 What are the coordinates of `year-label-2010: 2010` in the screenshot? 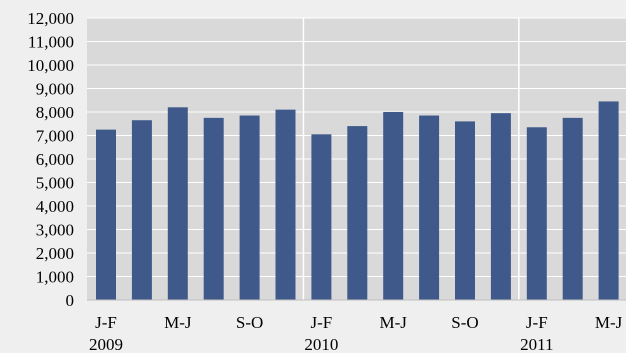 It's located at (321, 344).